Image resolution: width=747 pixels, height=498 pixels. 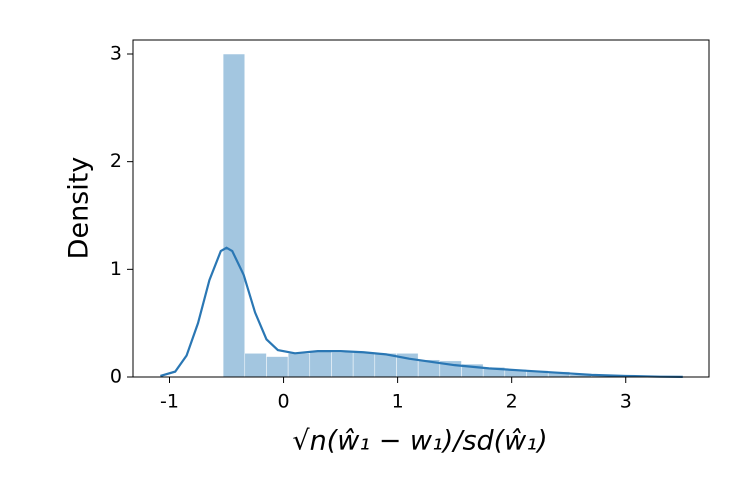 I want to click on x-axis-label: √n(ŵ₁ − w₁)/sd(ŵ₁), so click(x=419, y=441).